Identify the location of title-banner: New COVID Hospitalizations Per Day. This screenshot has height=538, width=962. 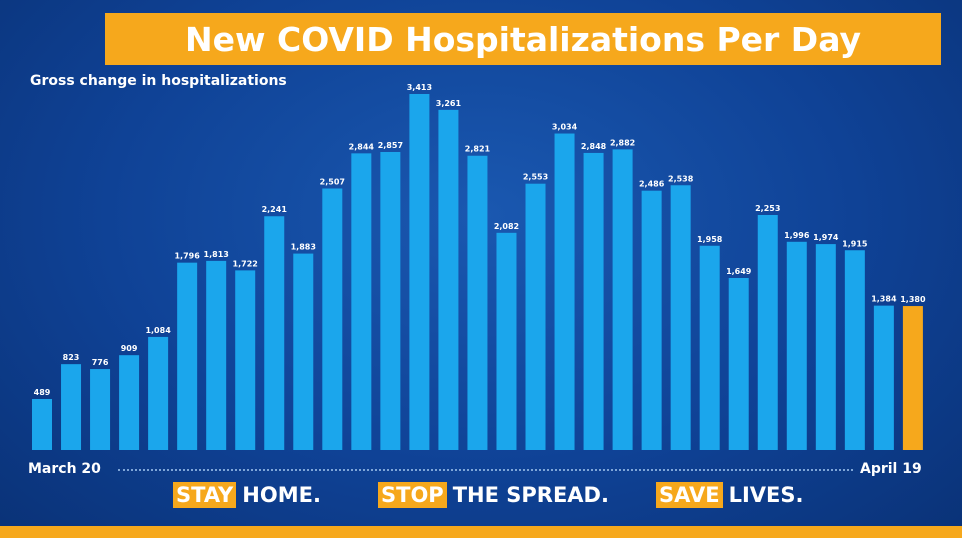
(523, 39).